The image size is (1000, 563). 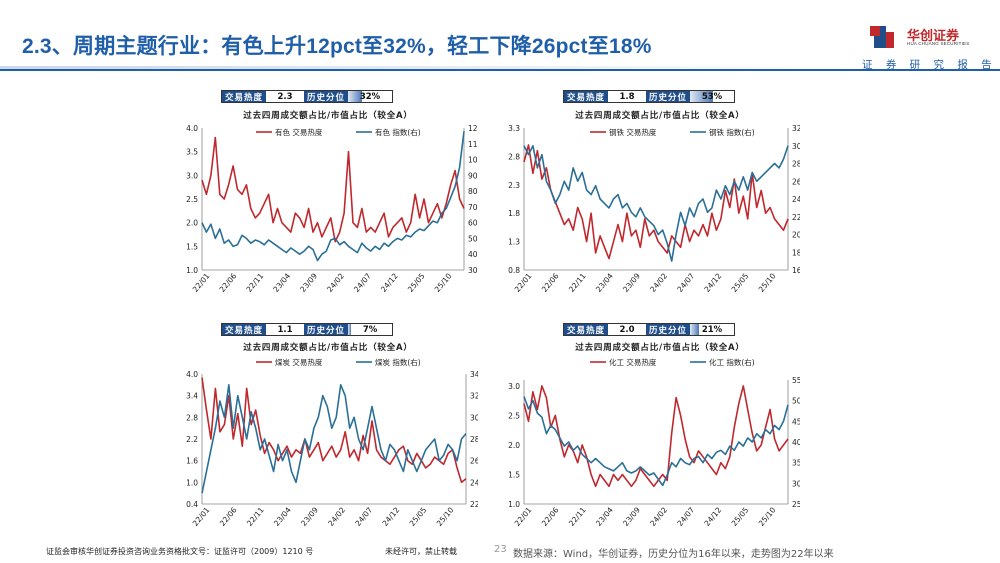 What do you see at coordinates (882, 37) in the screenshot?
I see `logo-icon` at bounding box center [882, 37].